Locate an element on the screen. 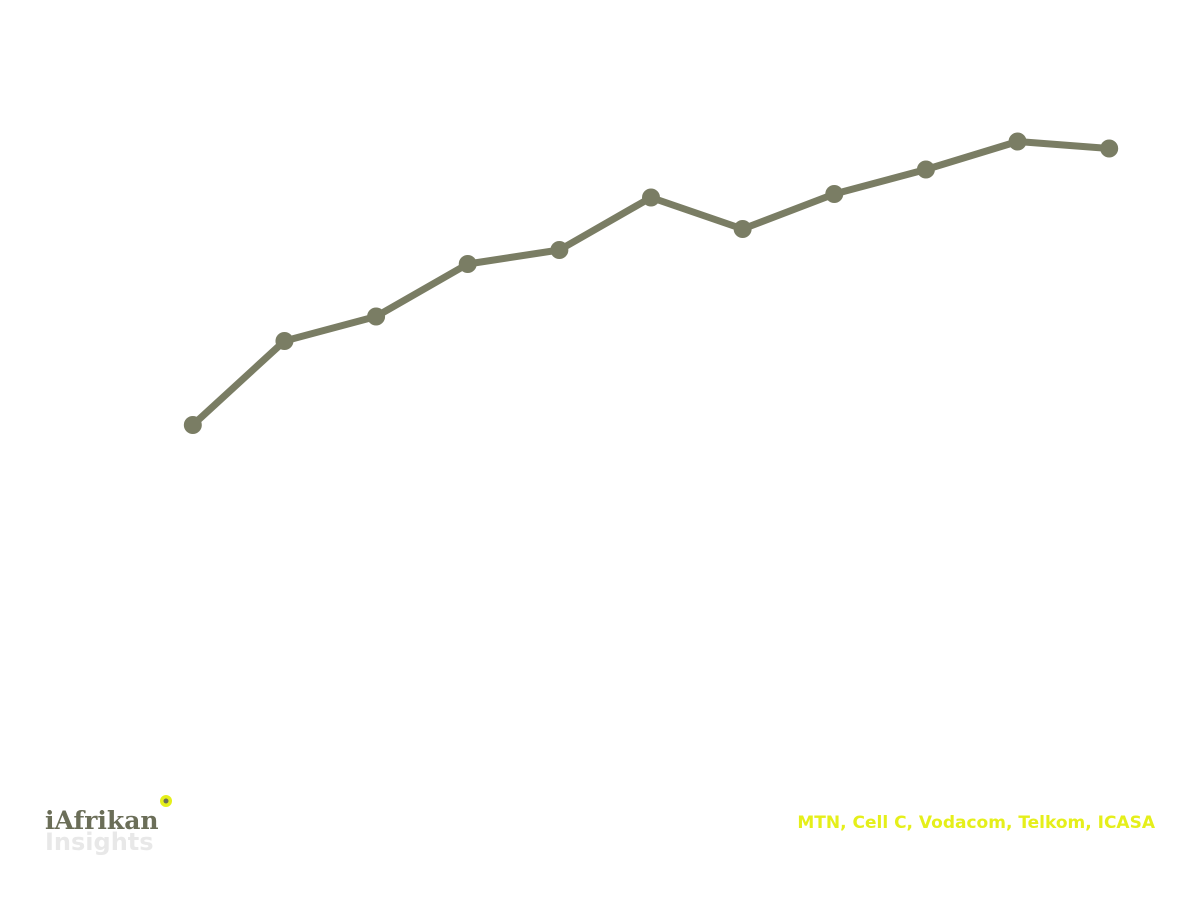  logo-icon-dot is located at coordinates (166, 801).